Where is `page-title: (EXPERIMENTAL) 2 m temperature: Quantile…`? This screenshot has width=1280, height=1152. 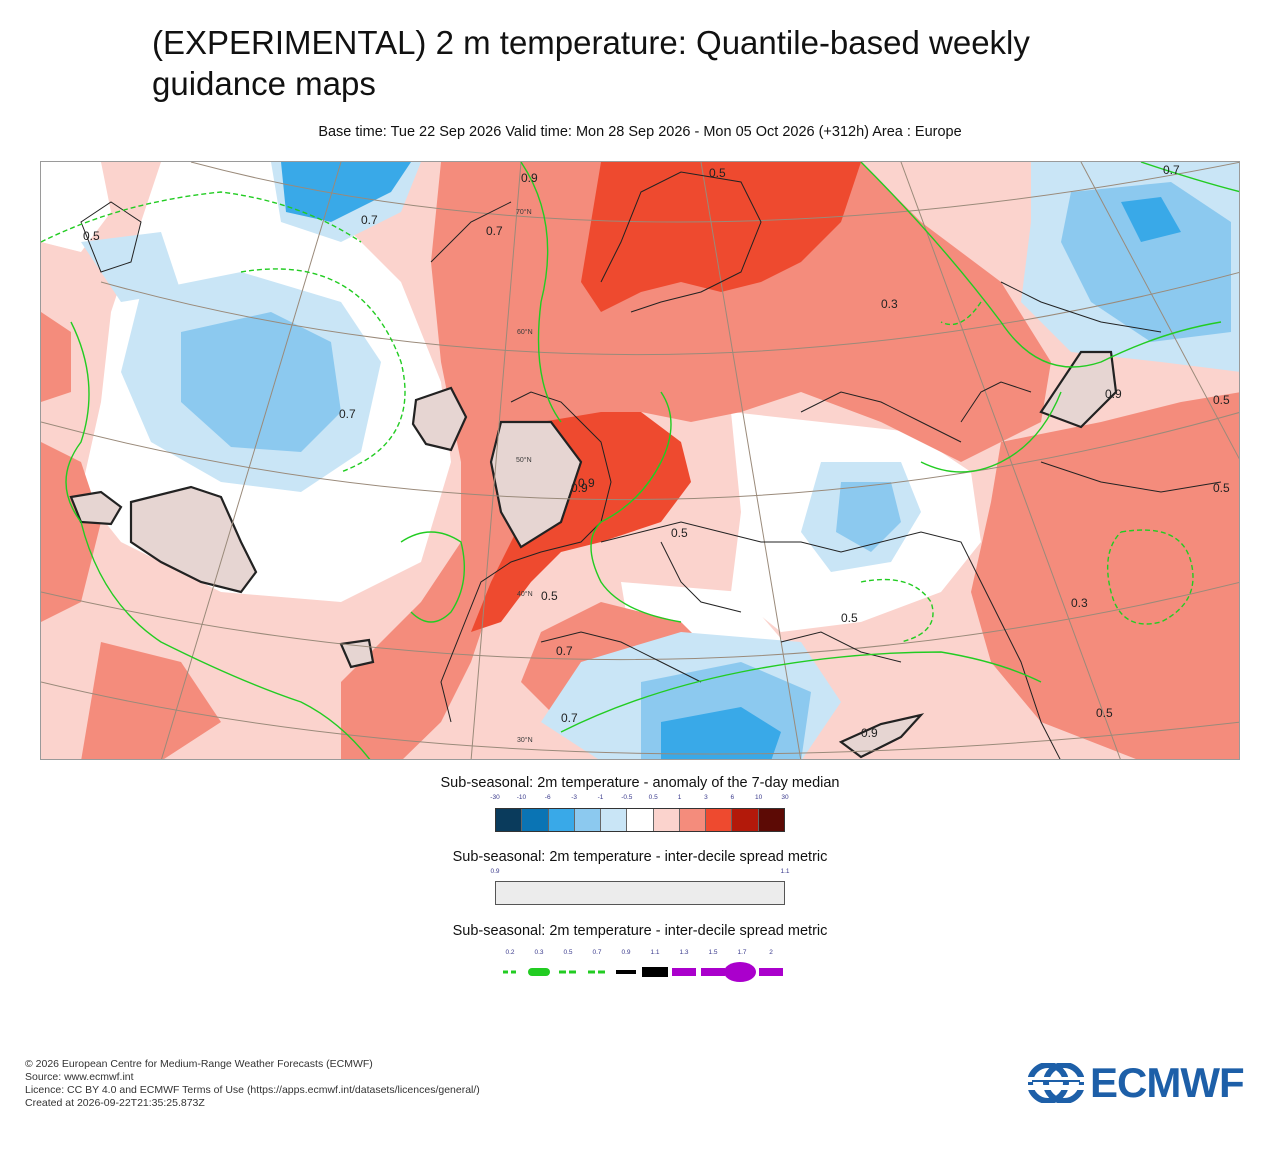
page-title: (EXPERIMENTAL) 2 m temperature: Quantile… is located at coordinates (591, 63).